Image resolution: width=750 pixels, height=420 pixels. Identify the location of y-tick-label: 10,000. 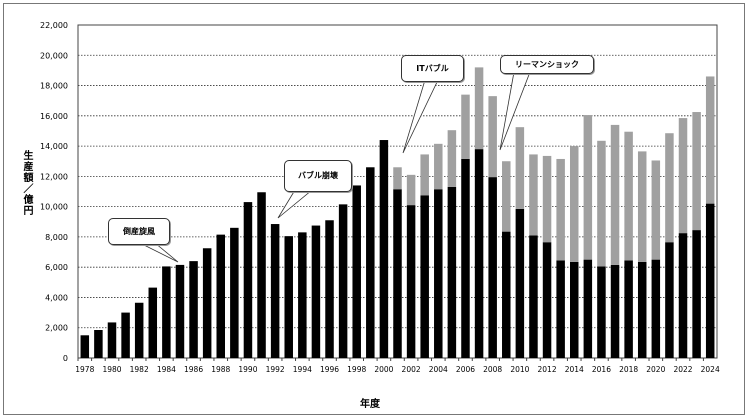
(54, 207).